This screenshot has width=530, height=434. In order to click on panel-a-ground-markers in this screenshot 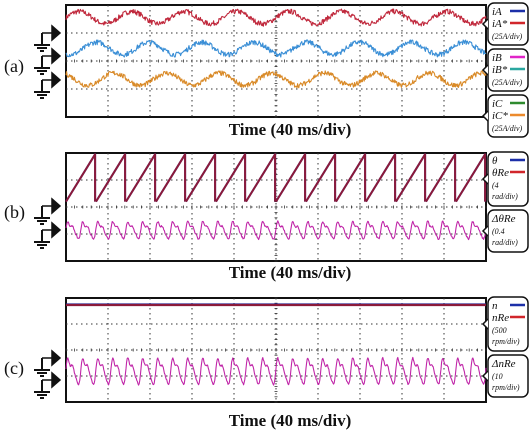, I will do `click(48, 61)`.